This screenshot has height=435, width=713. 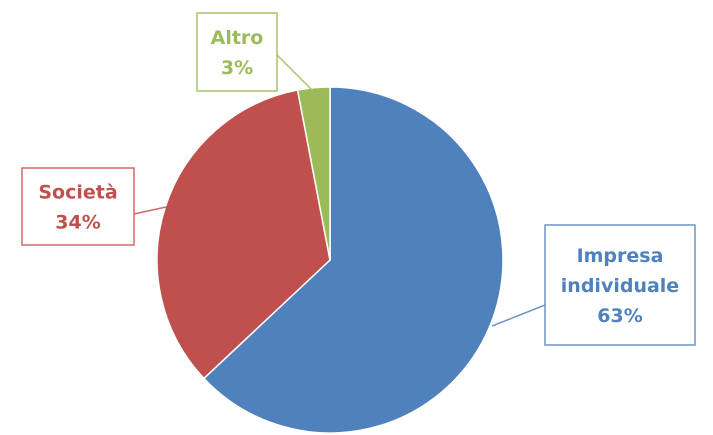 I want to click on data-label-value: 34%, so click(x=77, y=223).